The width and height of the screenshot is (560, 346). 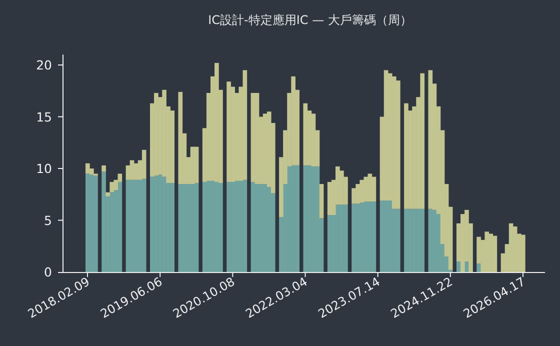 I want to click on y-tick-label: 10, so click(x=44, y=168).